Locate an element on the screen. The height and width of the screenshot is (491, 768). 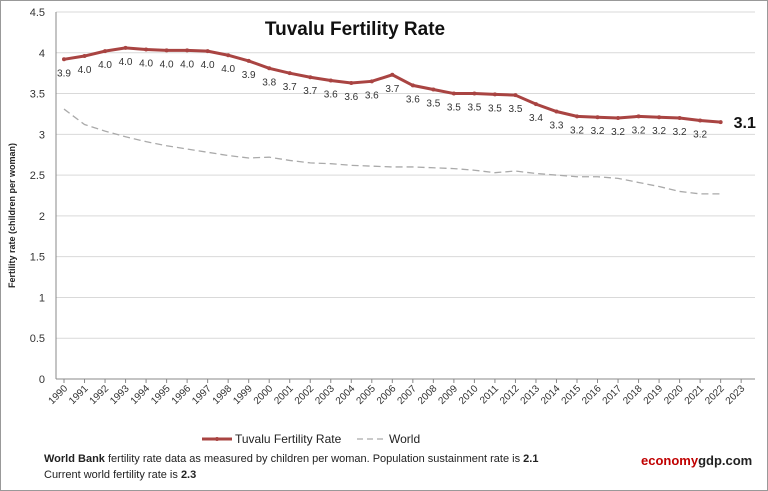
y-tick-label: 1.5 is located at coordinates (37, 258).